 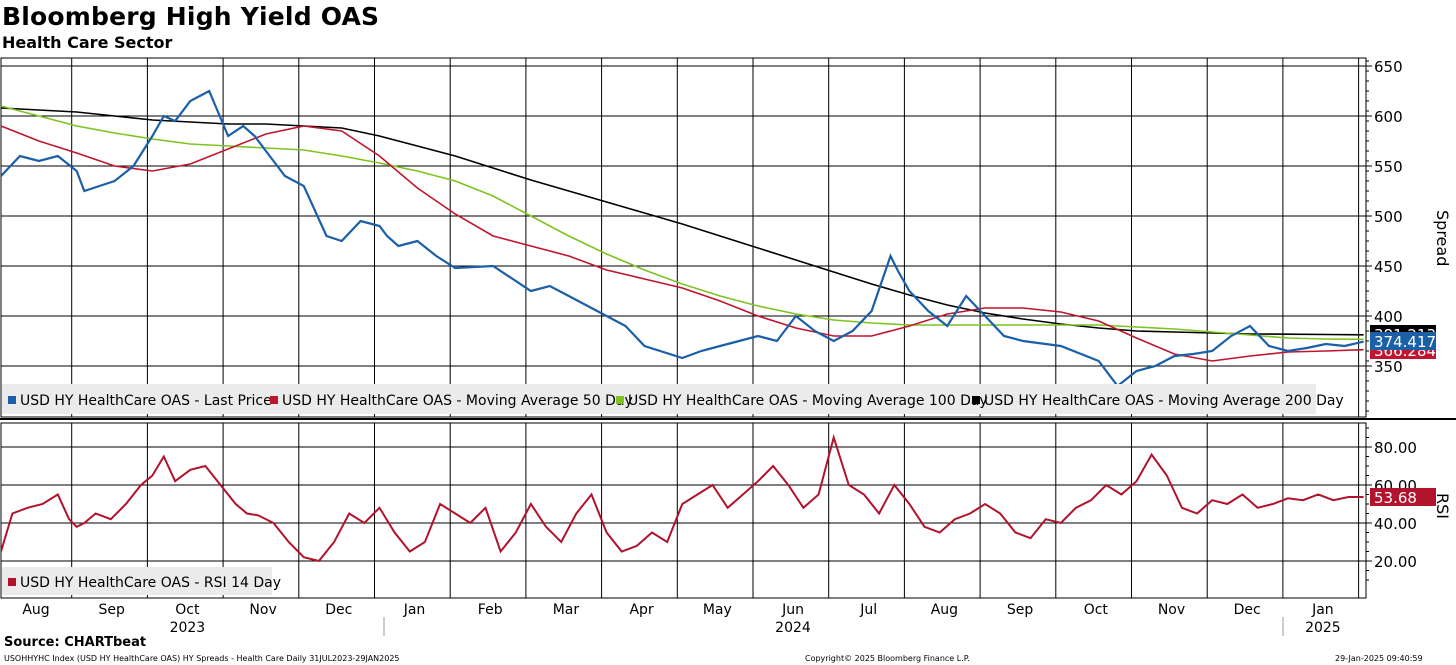 I want to click on chart-title: Bloomberg High Yield OAS, so click(x=191, y=16).